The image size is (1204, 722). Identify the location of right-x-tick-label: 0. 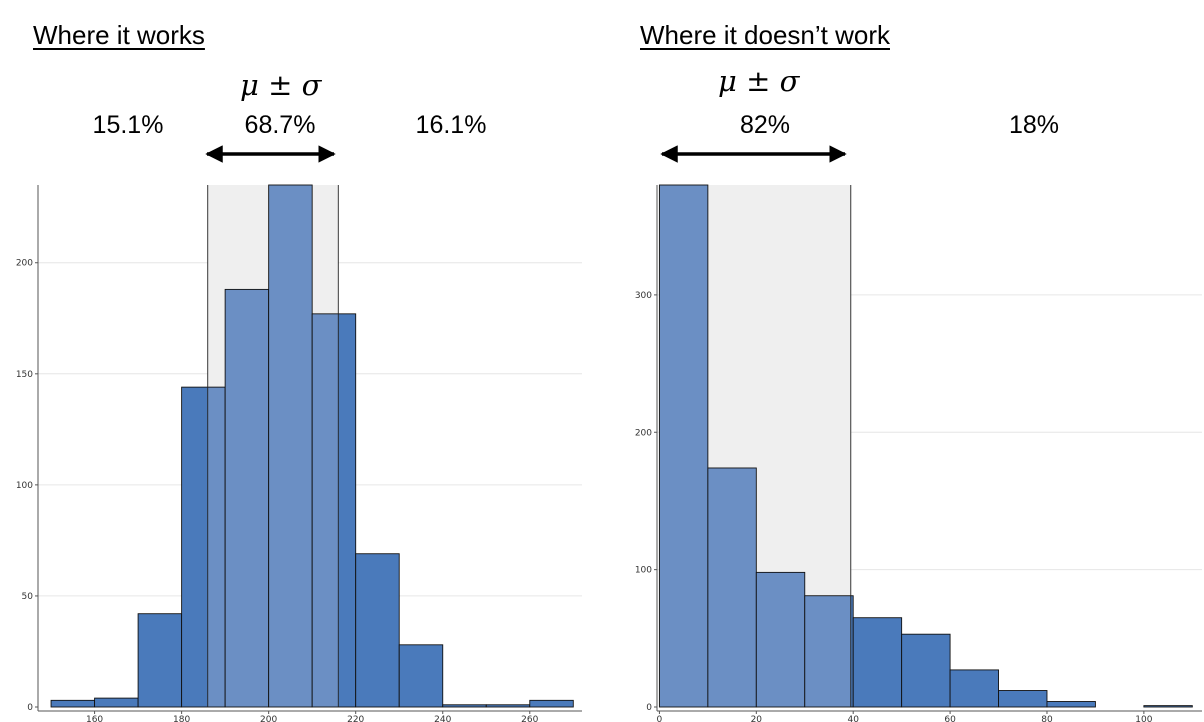
(660, 718).